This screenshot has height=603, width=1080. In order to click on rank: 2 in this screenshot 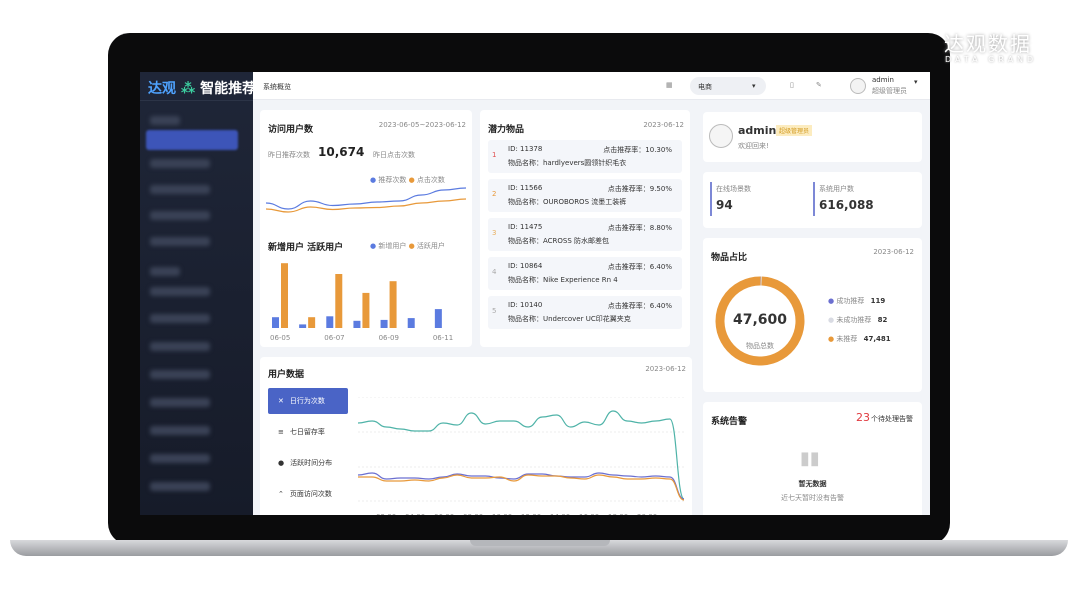, I will do `click(494, 194)`.